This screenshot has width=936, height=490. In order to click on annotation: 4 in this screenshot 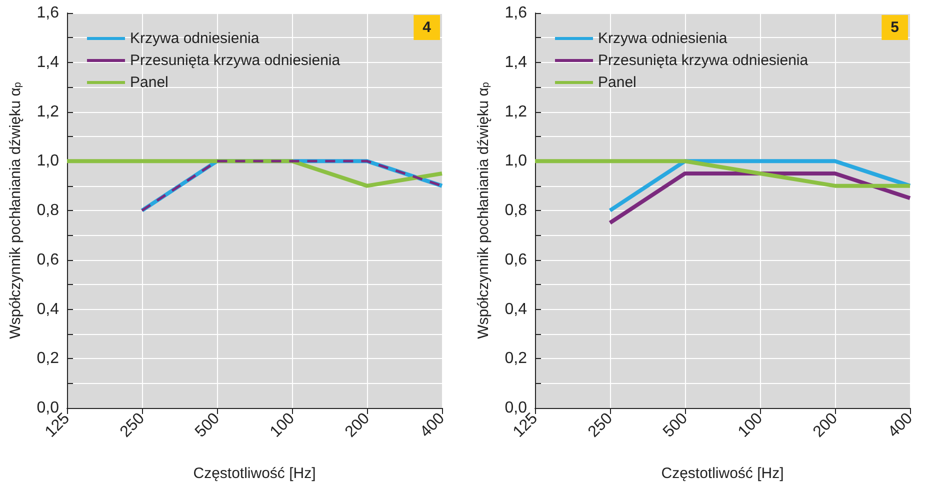, I will do `click(427, 27)`.